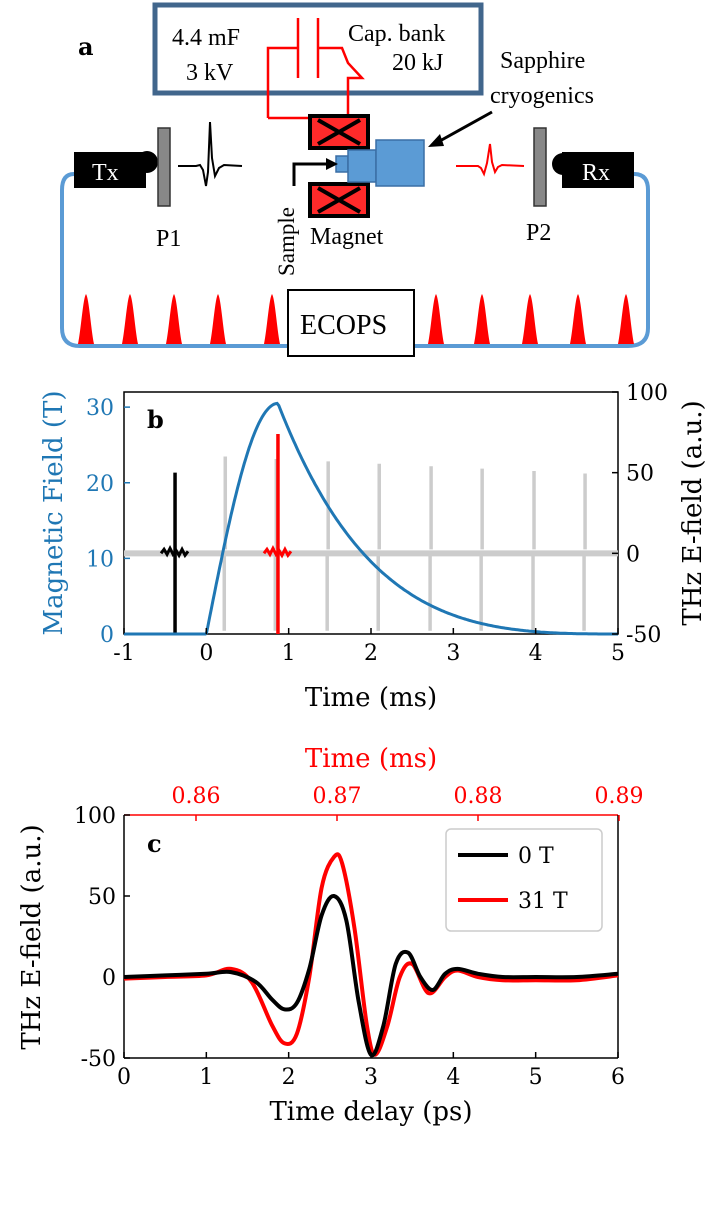 Image resolution: width=706 pixels, height=1210 pixels. I want to click on magnetic-field-curve, so click(371, 518).